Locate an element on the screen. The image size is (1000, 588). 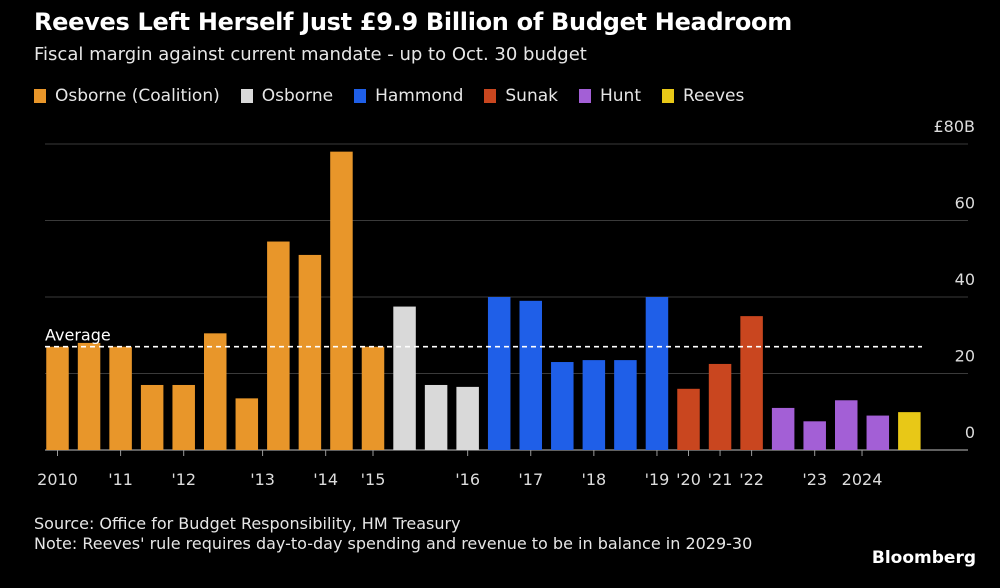
x-tick-label: '22 is located at coordinates (751, 479).